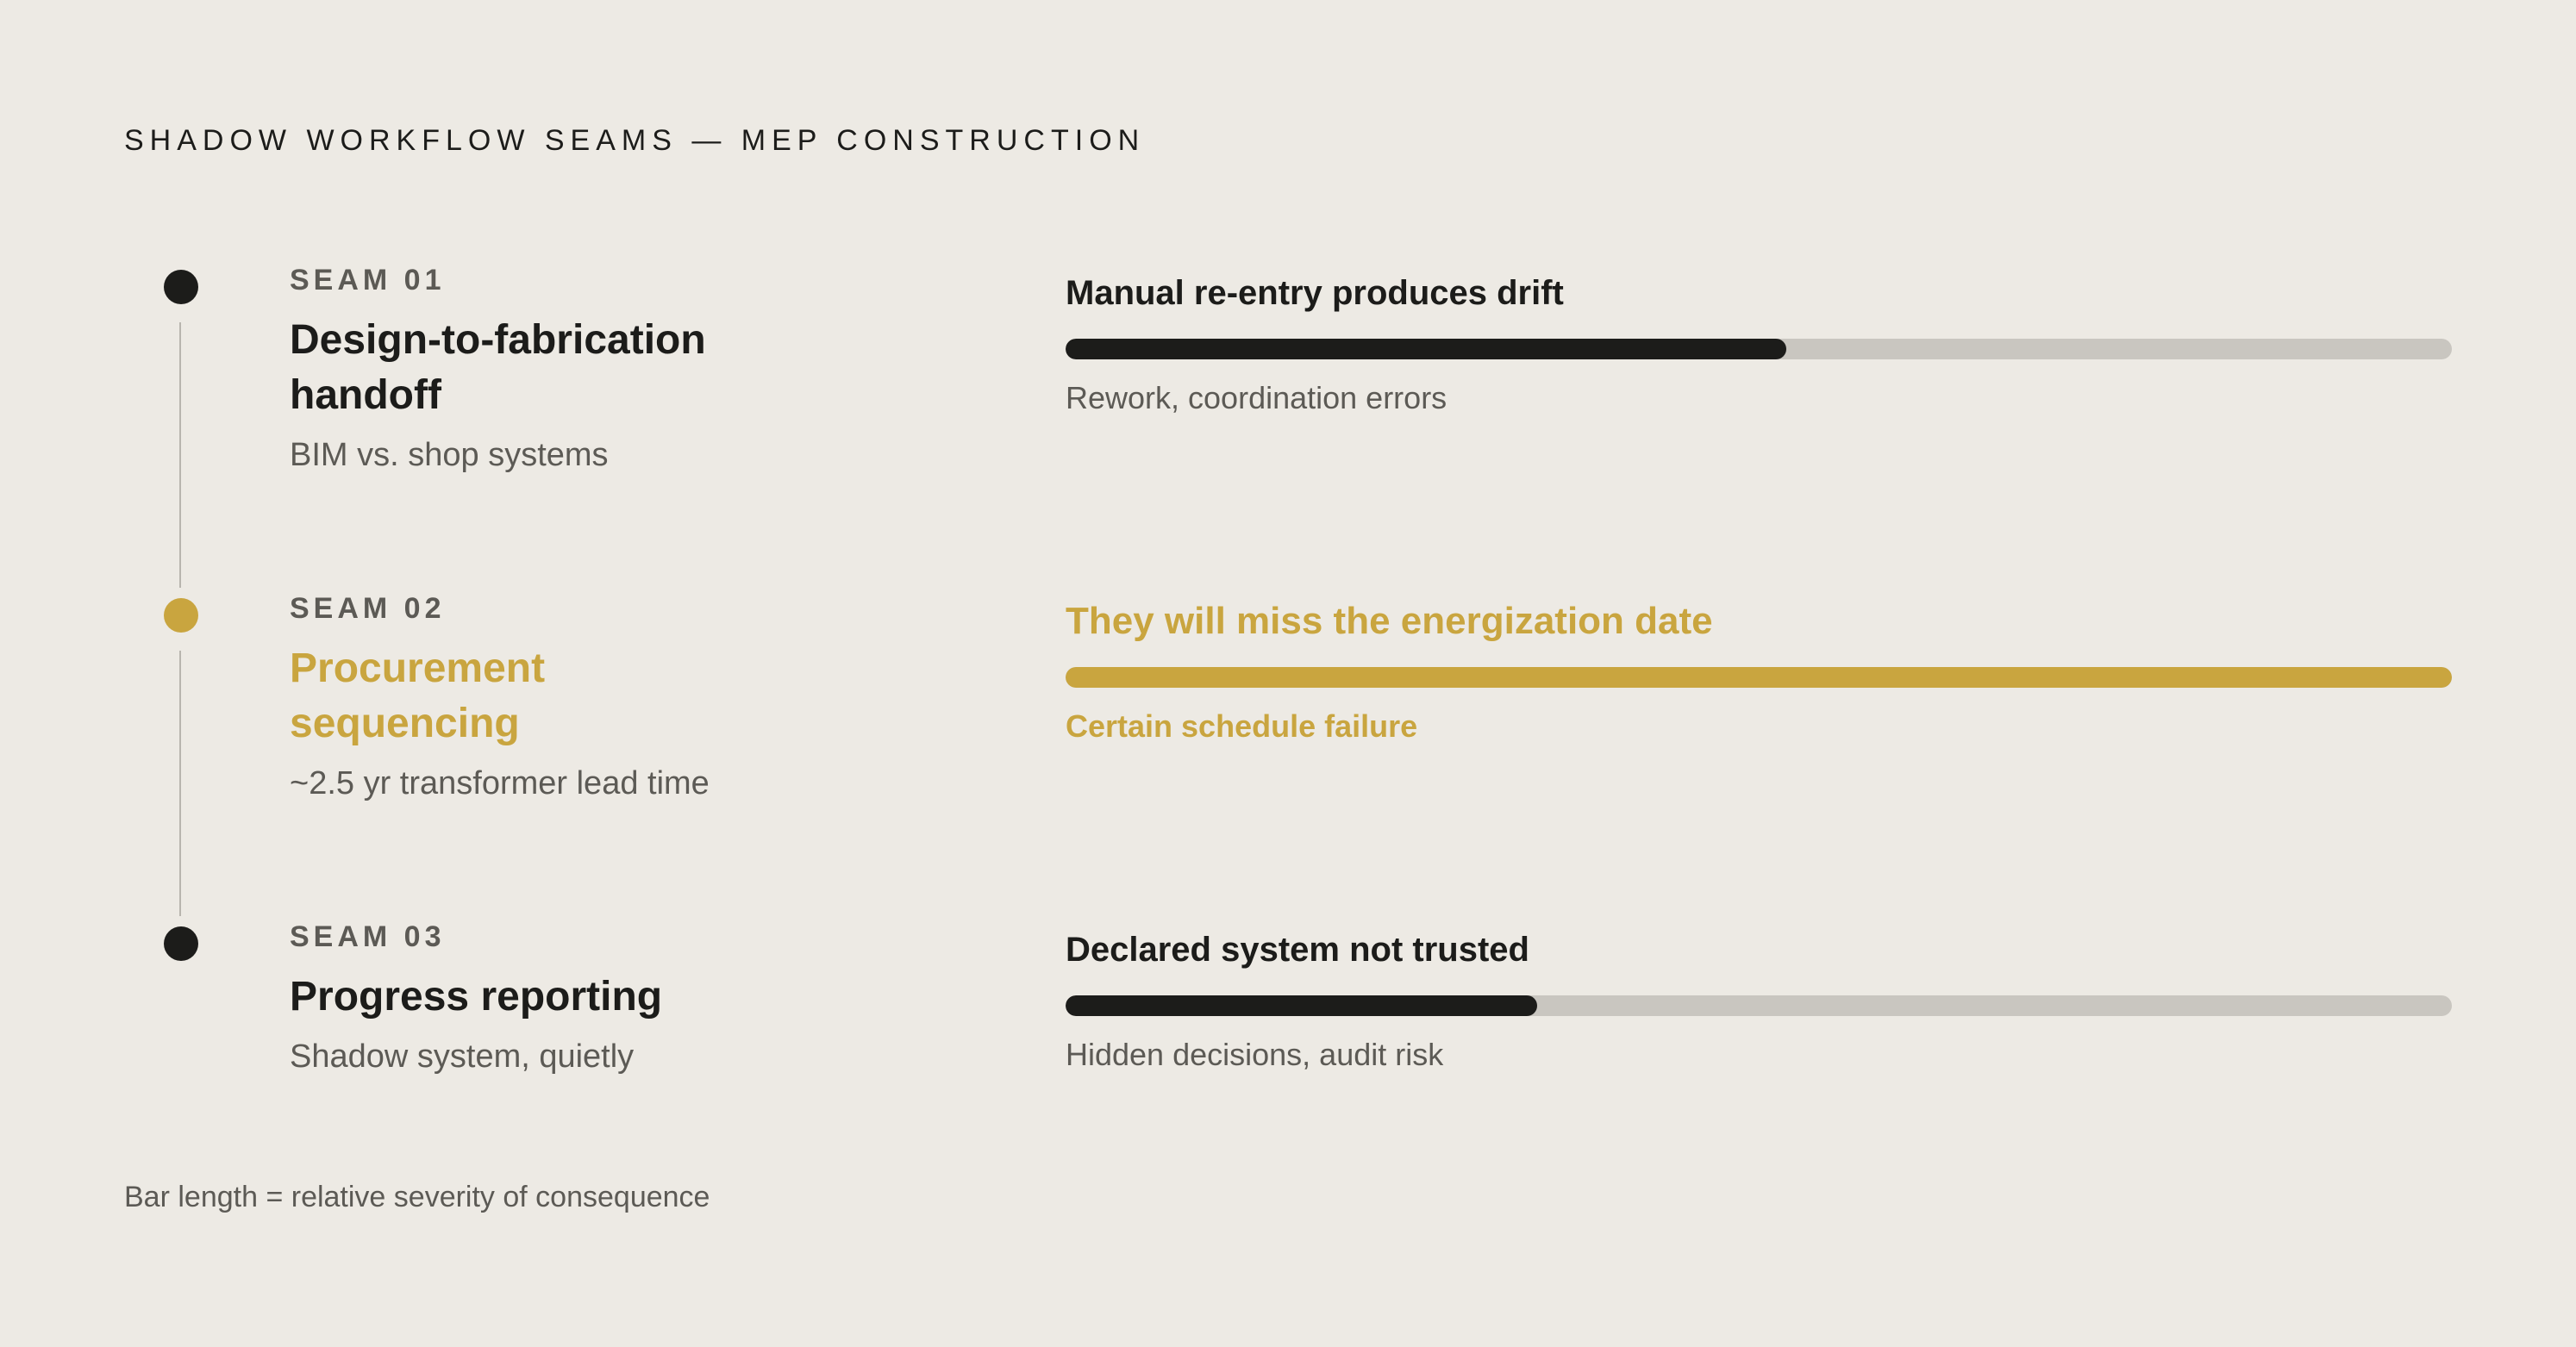 The width and height of the screenshot is (2576, 1347). Describe the element at coordinates (1389, 621) in the screenshot. I see `consequence-title: They will miss the energization date` at that location.